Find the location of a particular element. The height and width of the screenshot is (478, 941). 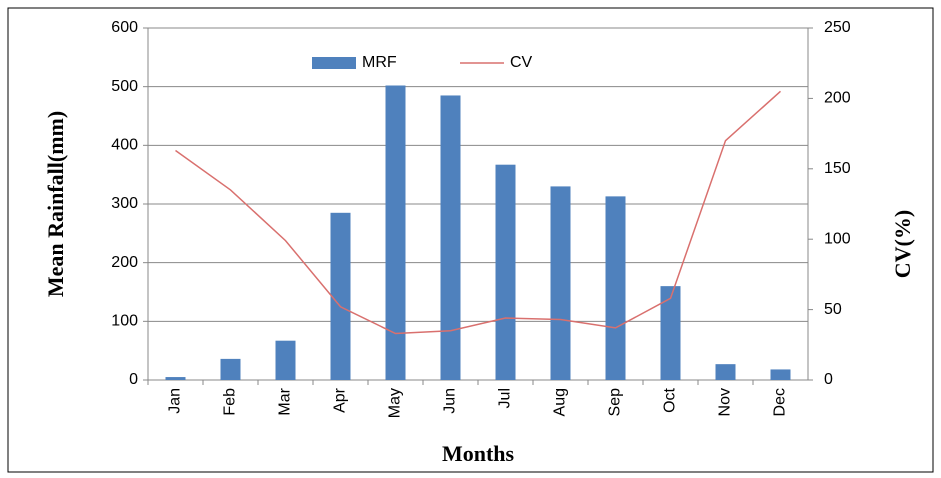

y-tick-label: 100 is located at coordinates (124, 321).